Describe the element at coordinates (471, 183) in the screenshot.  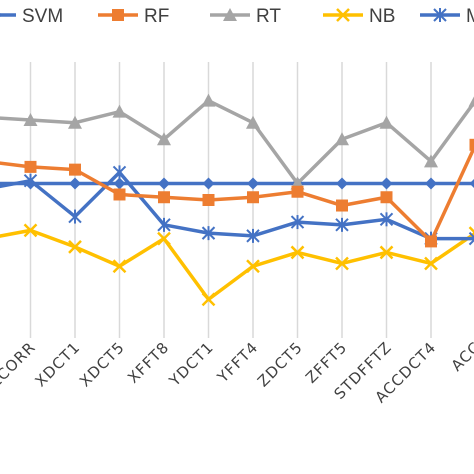
I see `point-svm-acc` at that location.